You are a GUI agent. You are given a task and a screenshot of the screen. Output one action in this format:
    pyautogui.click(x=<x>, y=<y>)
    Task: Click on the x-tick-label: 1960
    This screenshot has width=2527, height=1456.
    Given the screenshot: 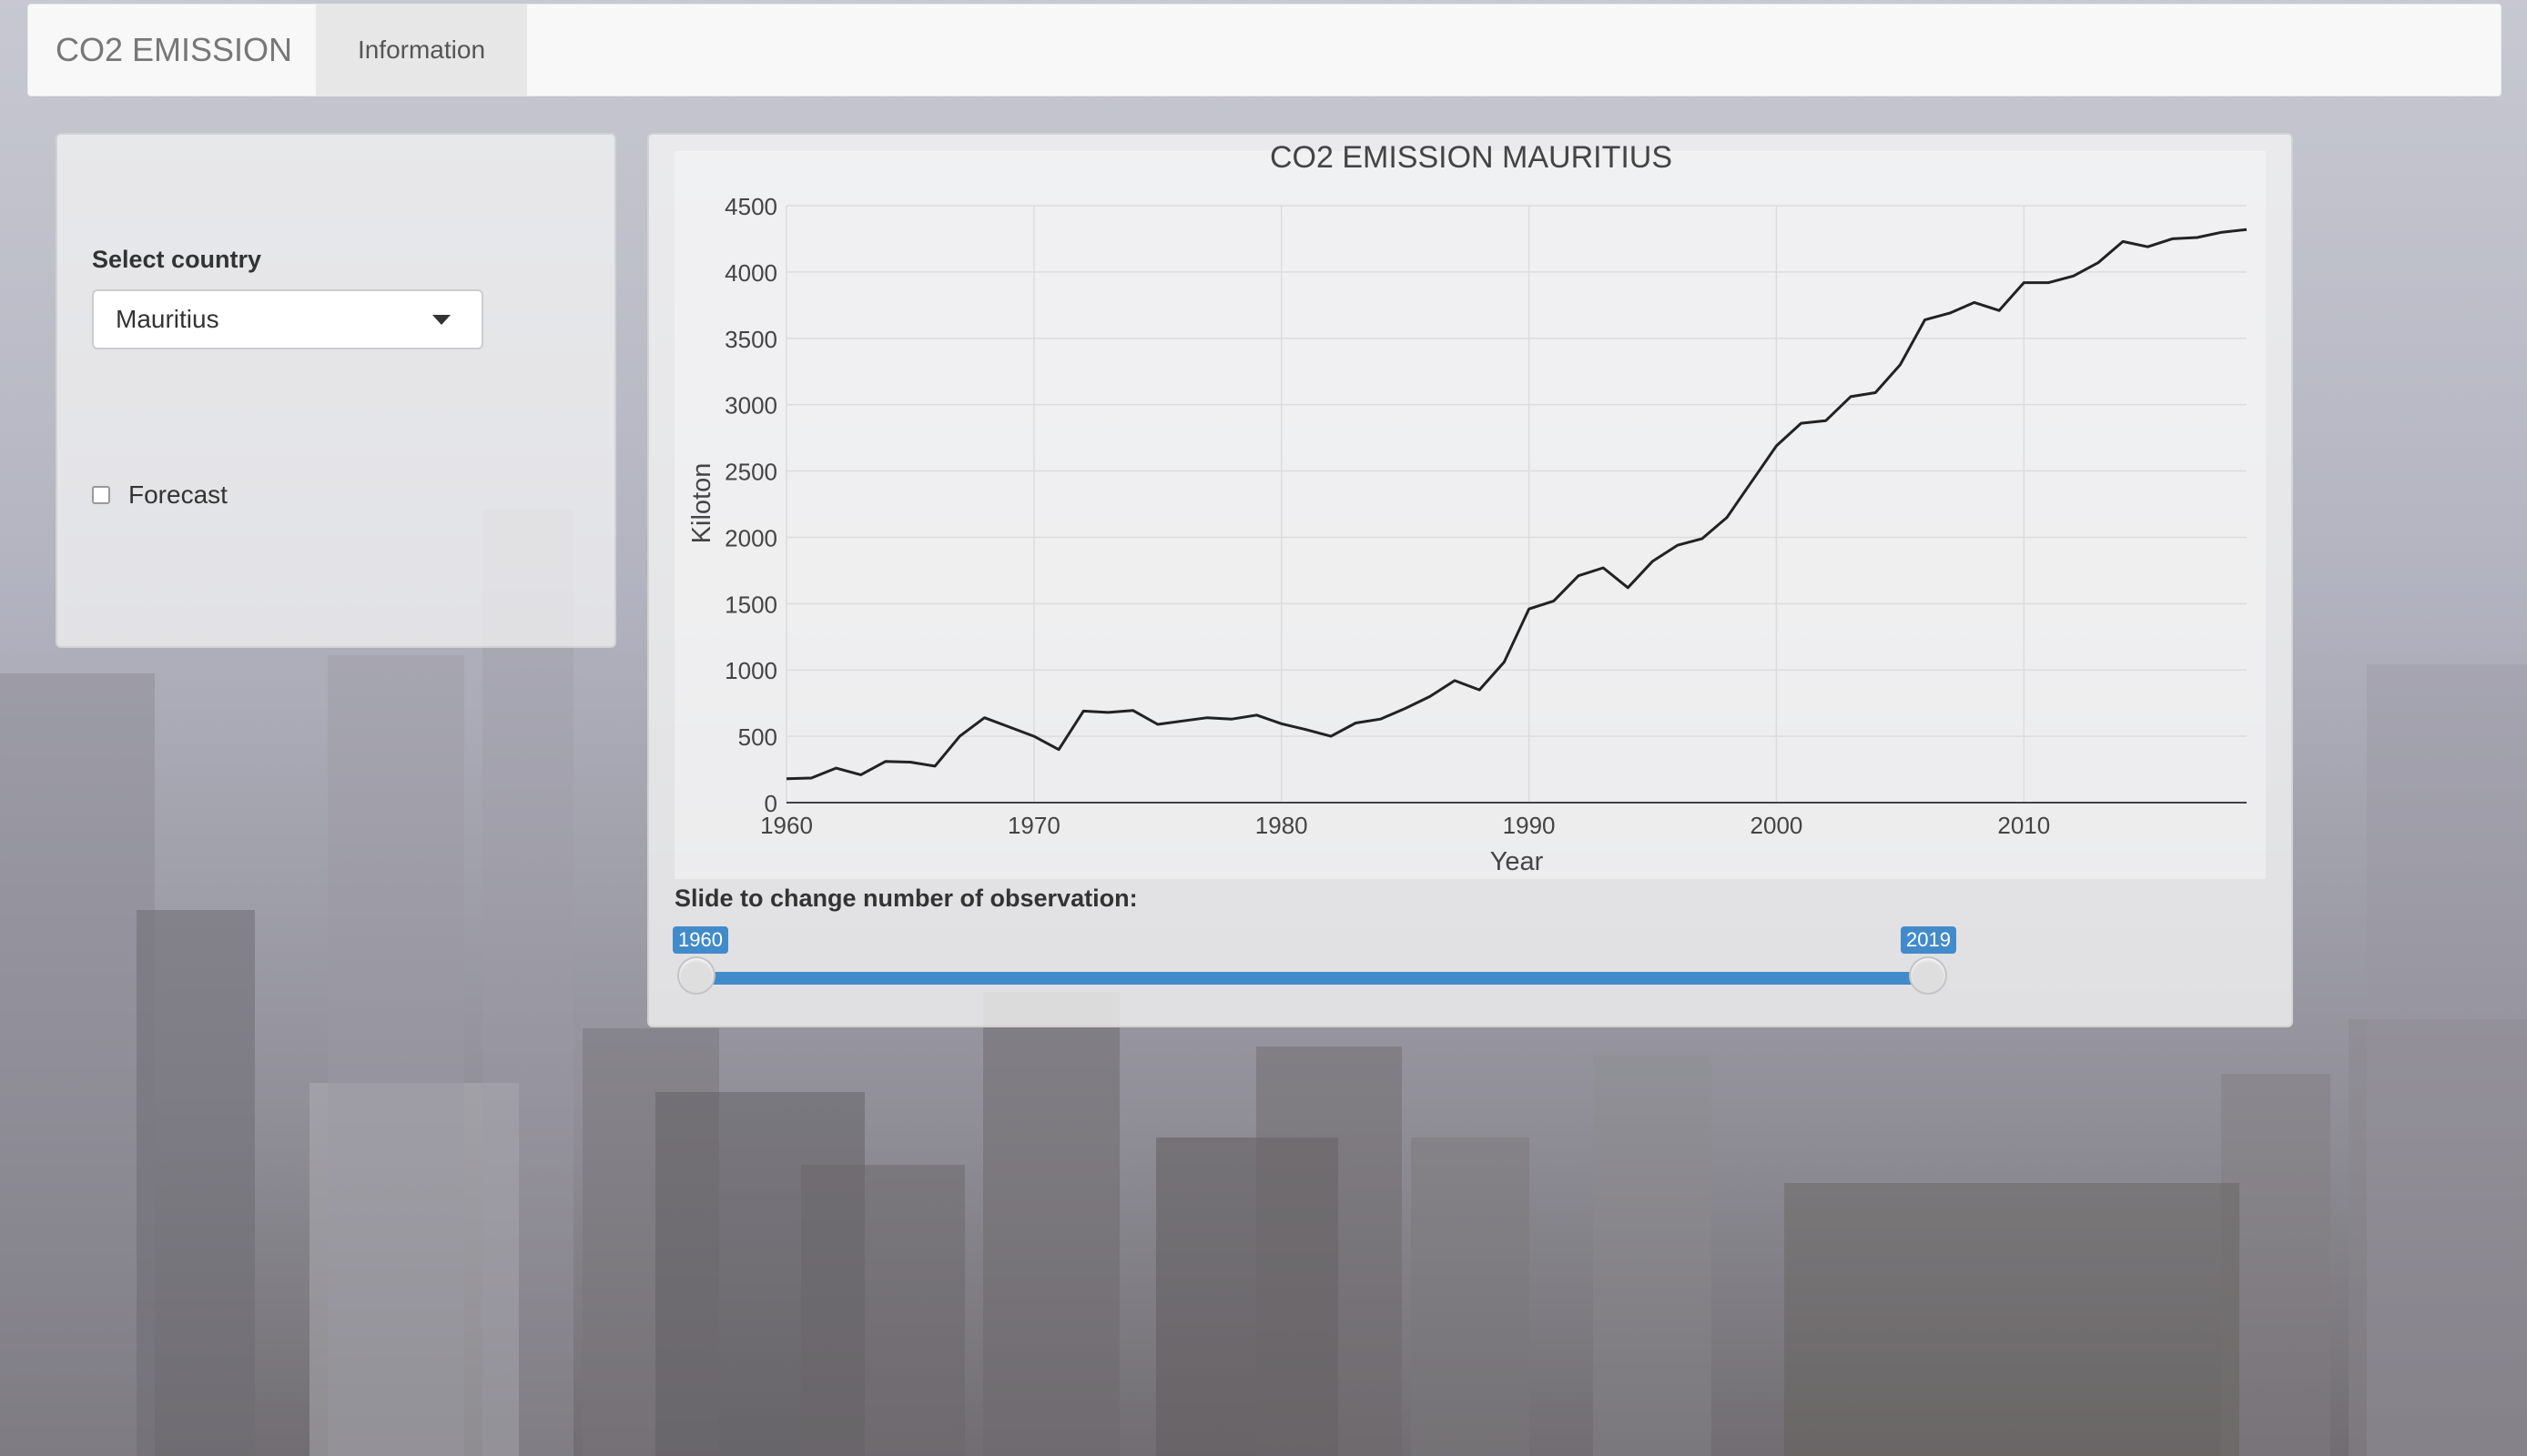 What is the action you would take?
    pyautogui.click(x=786, y=826)
    